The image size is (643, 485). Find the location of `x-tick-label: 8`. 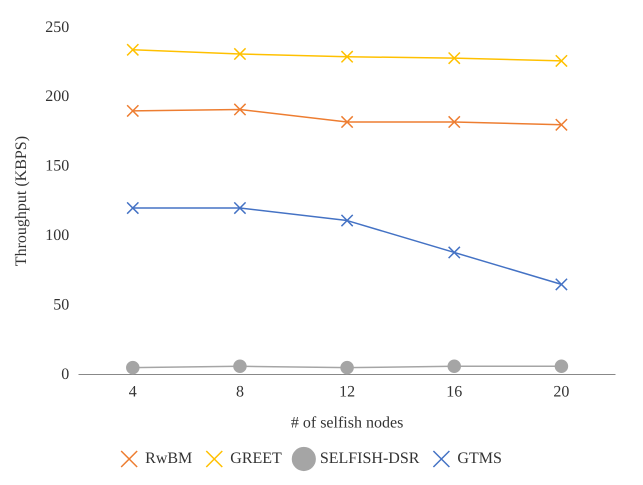

x-tick-label: 8 is located at coordinates (240, 391).